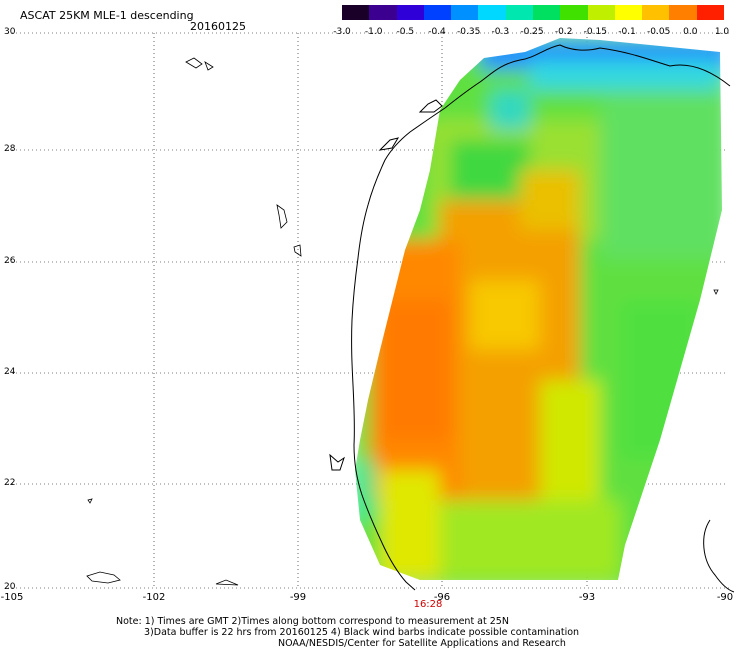 This screenshot has height=650, width=740. I want to click on colorbar-label: 0.0, so click(690, 32).